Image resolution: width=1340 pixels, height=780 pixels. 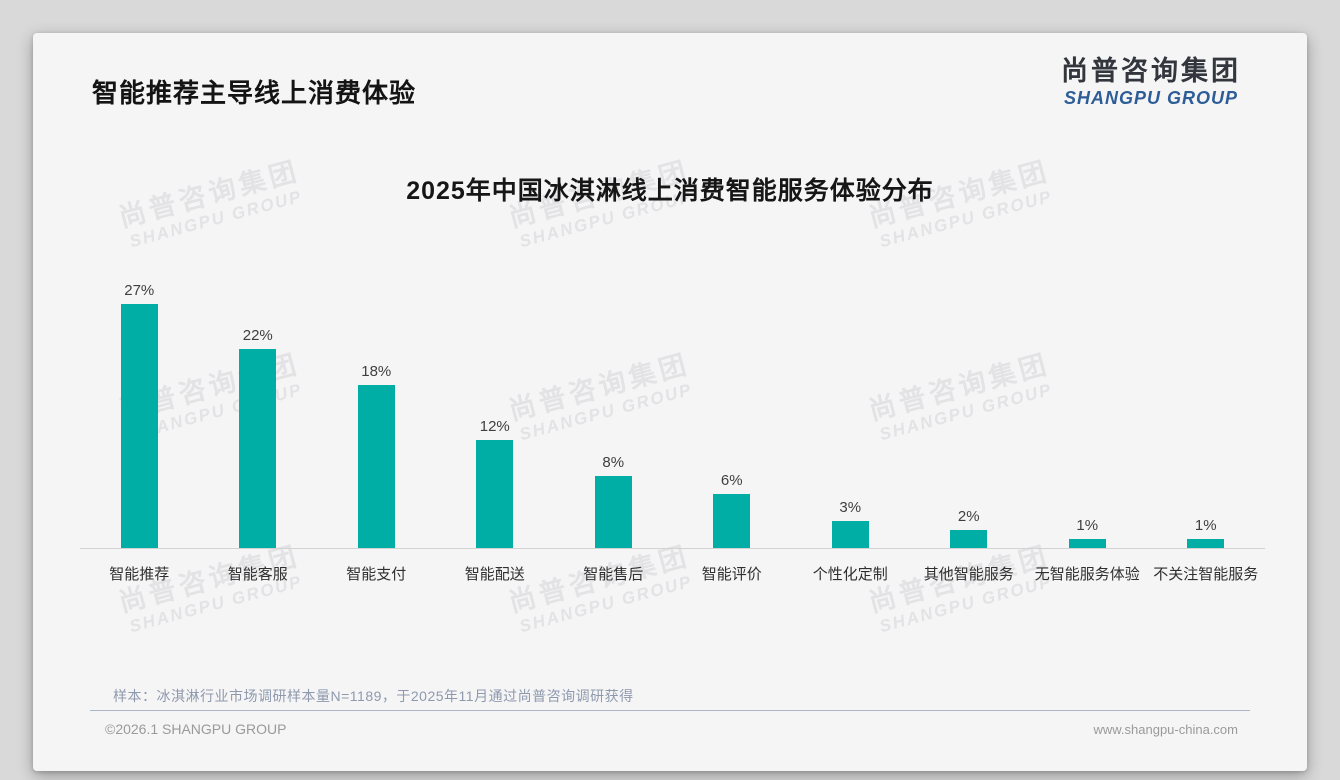 I want to click on bar-column: 27%, so click(x=139, y=403).